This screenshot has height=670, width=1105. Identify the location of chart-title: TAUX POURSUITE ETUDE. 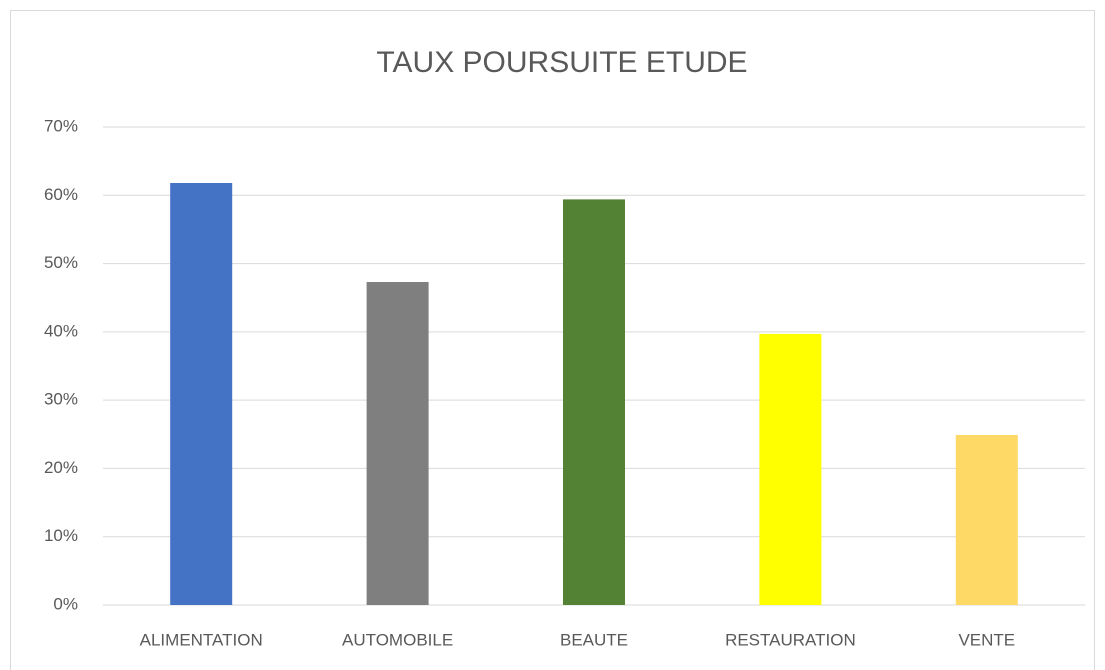
(561, 62).